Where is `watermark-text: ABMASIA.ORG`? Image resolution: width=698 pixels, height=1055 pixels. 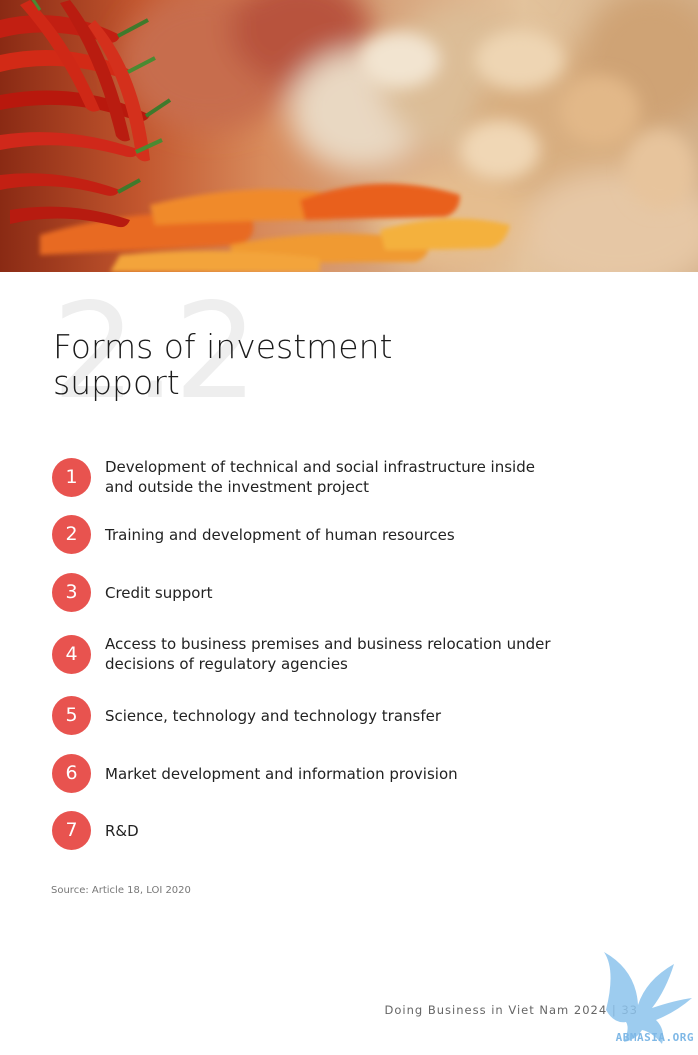
watermark-text: ABMASIA.ORG is located at coordinates (654, 1037).